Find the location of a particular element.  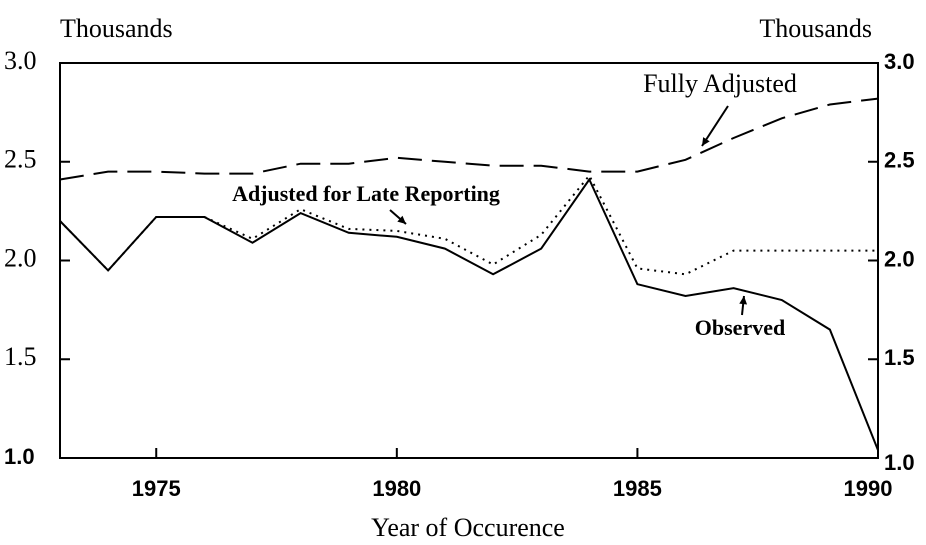

y2-tick-label: 1.5 is located at coordinates (899, 357).